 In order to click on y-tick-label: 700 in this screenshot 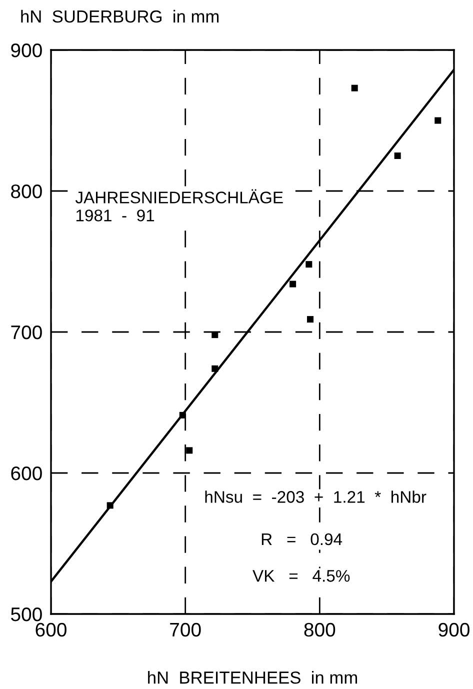, I will do `click(26, 332)`.